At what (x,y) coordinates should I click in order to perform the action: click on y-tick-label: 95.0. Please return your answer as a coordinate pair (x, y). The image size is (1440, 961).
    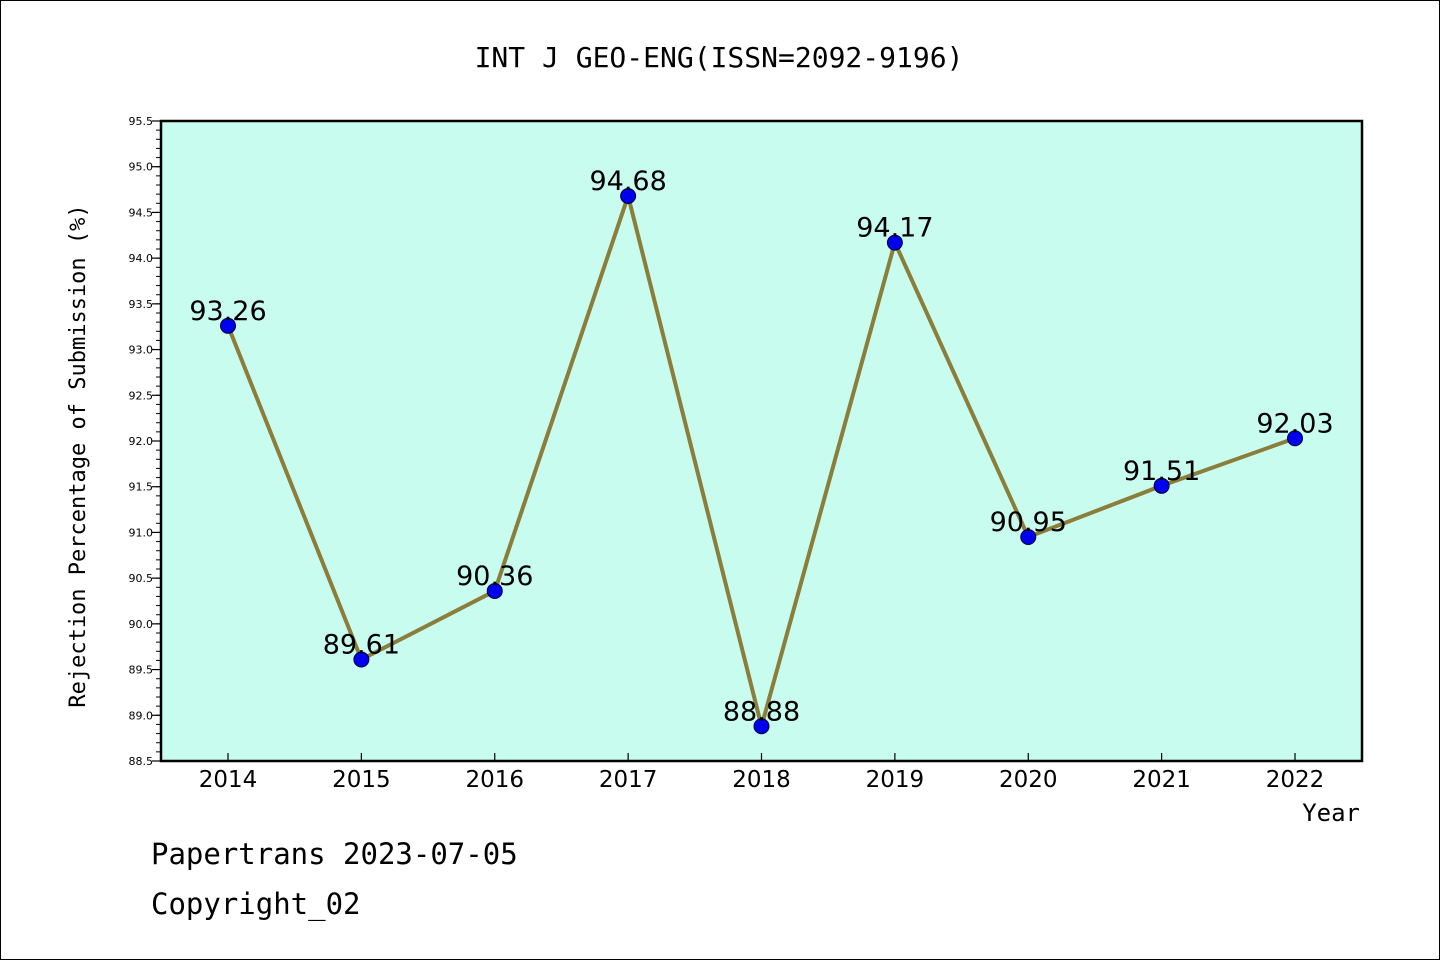
    Looking at the image, I should click on (141, 167).